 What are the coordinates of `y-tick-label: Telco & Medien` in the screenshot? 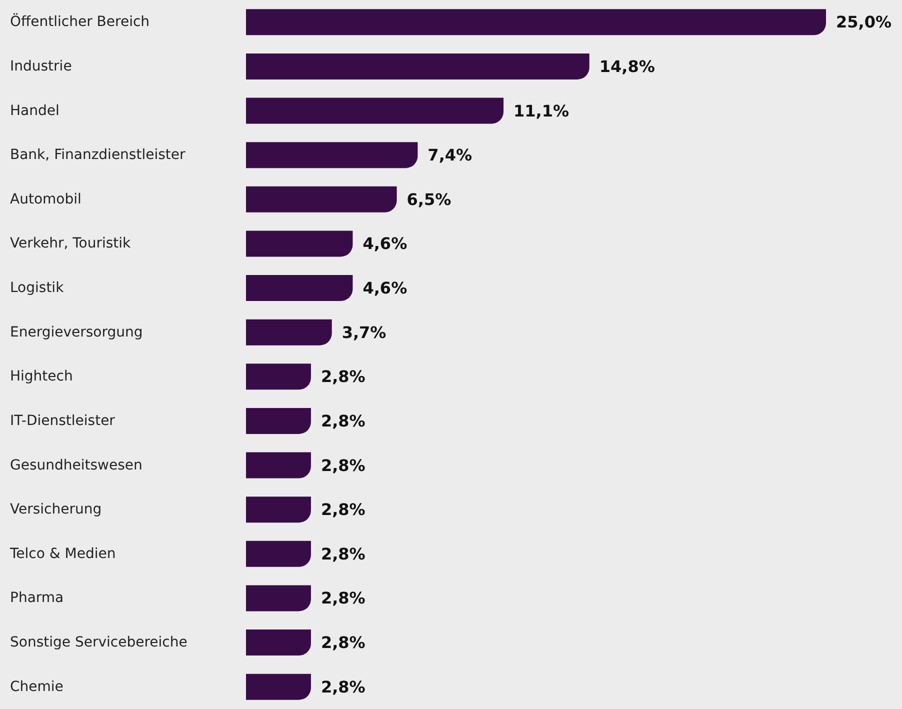 It's located at (62, 554).